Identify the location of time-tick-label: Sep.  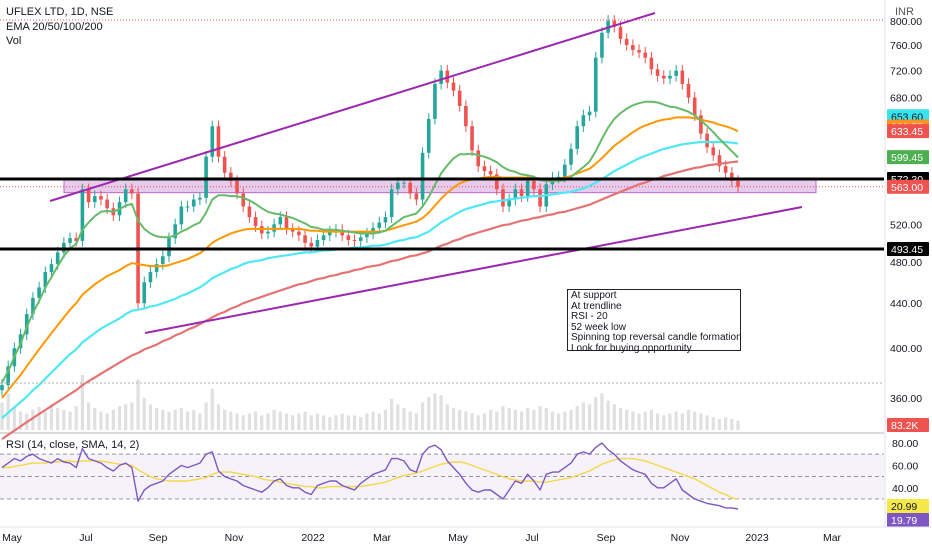
(606, 538).